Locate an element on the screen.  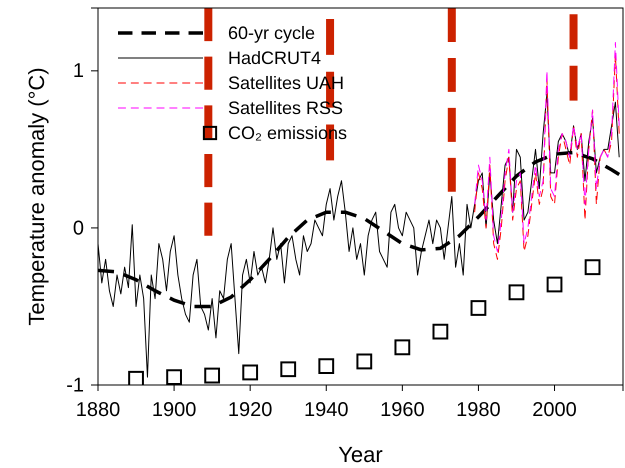
x-tick-label: 1920 is located at coordinates (250, 410).